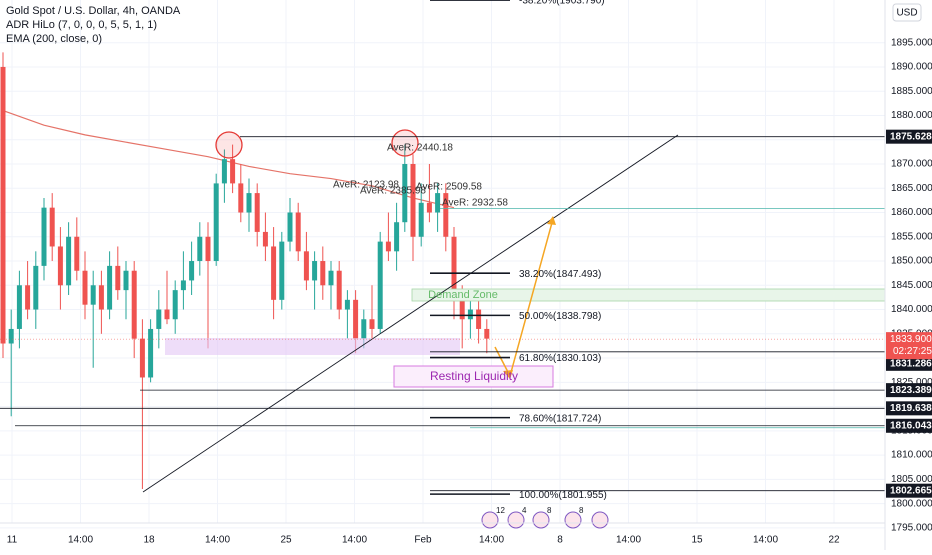 Image resolution: width=932 pixels, height=555 pixels. Describe the element at coordinates (12, 540) in the screenshot. I see `x-tick-label: 11` at that location.